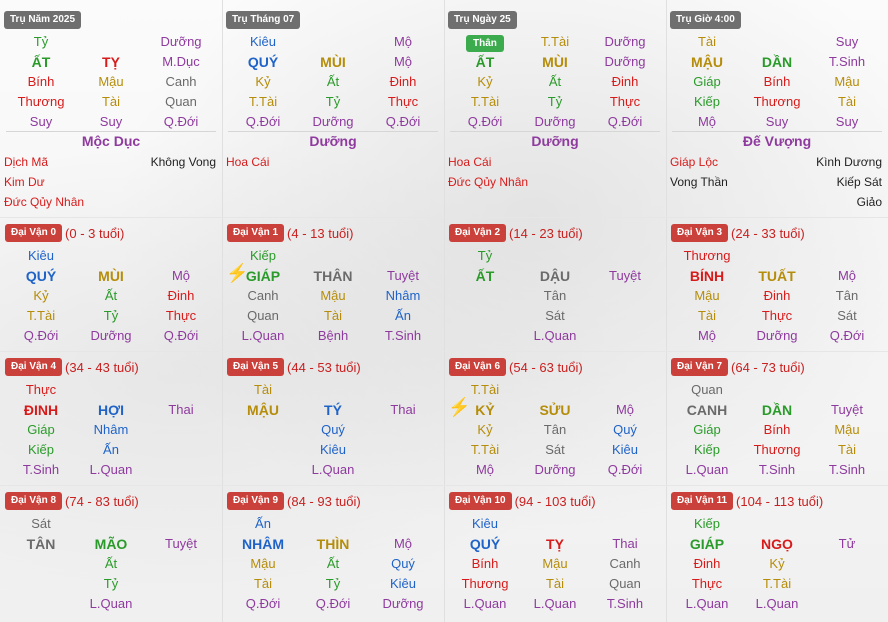 The width and height of the screenshot is (888, 622). What do you see at coordinates (263, 276) in the screenshot?
I see `pillar-cell: GIÁP` at bounding box center [263, 276].